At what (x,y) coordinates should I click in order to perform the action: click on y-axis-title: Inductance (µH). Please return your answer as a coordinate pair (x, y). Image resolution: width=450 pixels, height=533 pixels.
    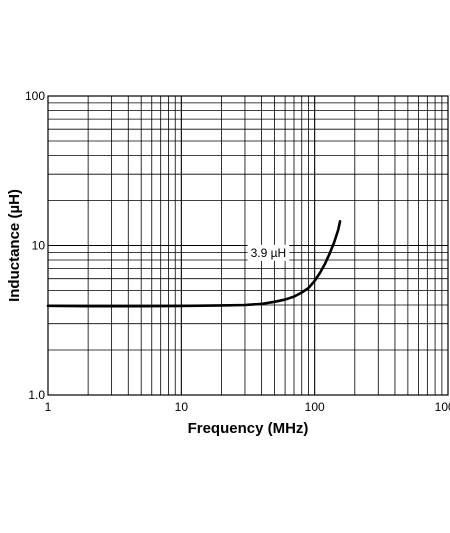
    Looking at the image, I should click on (14, 245).